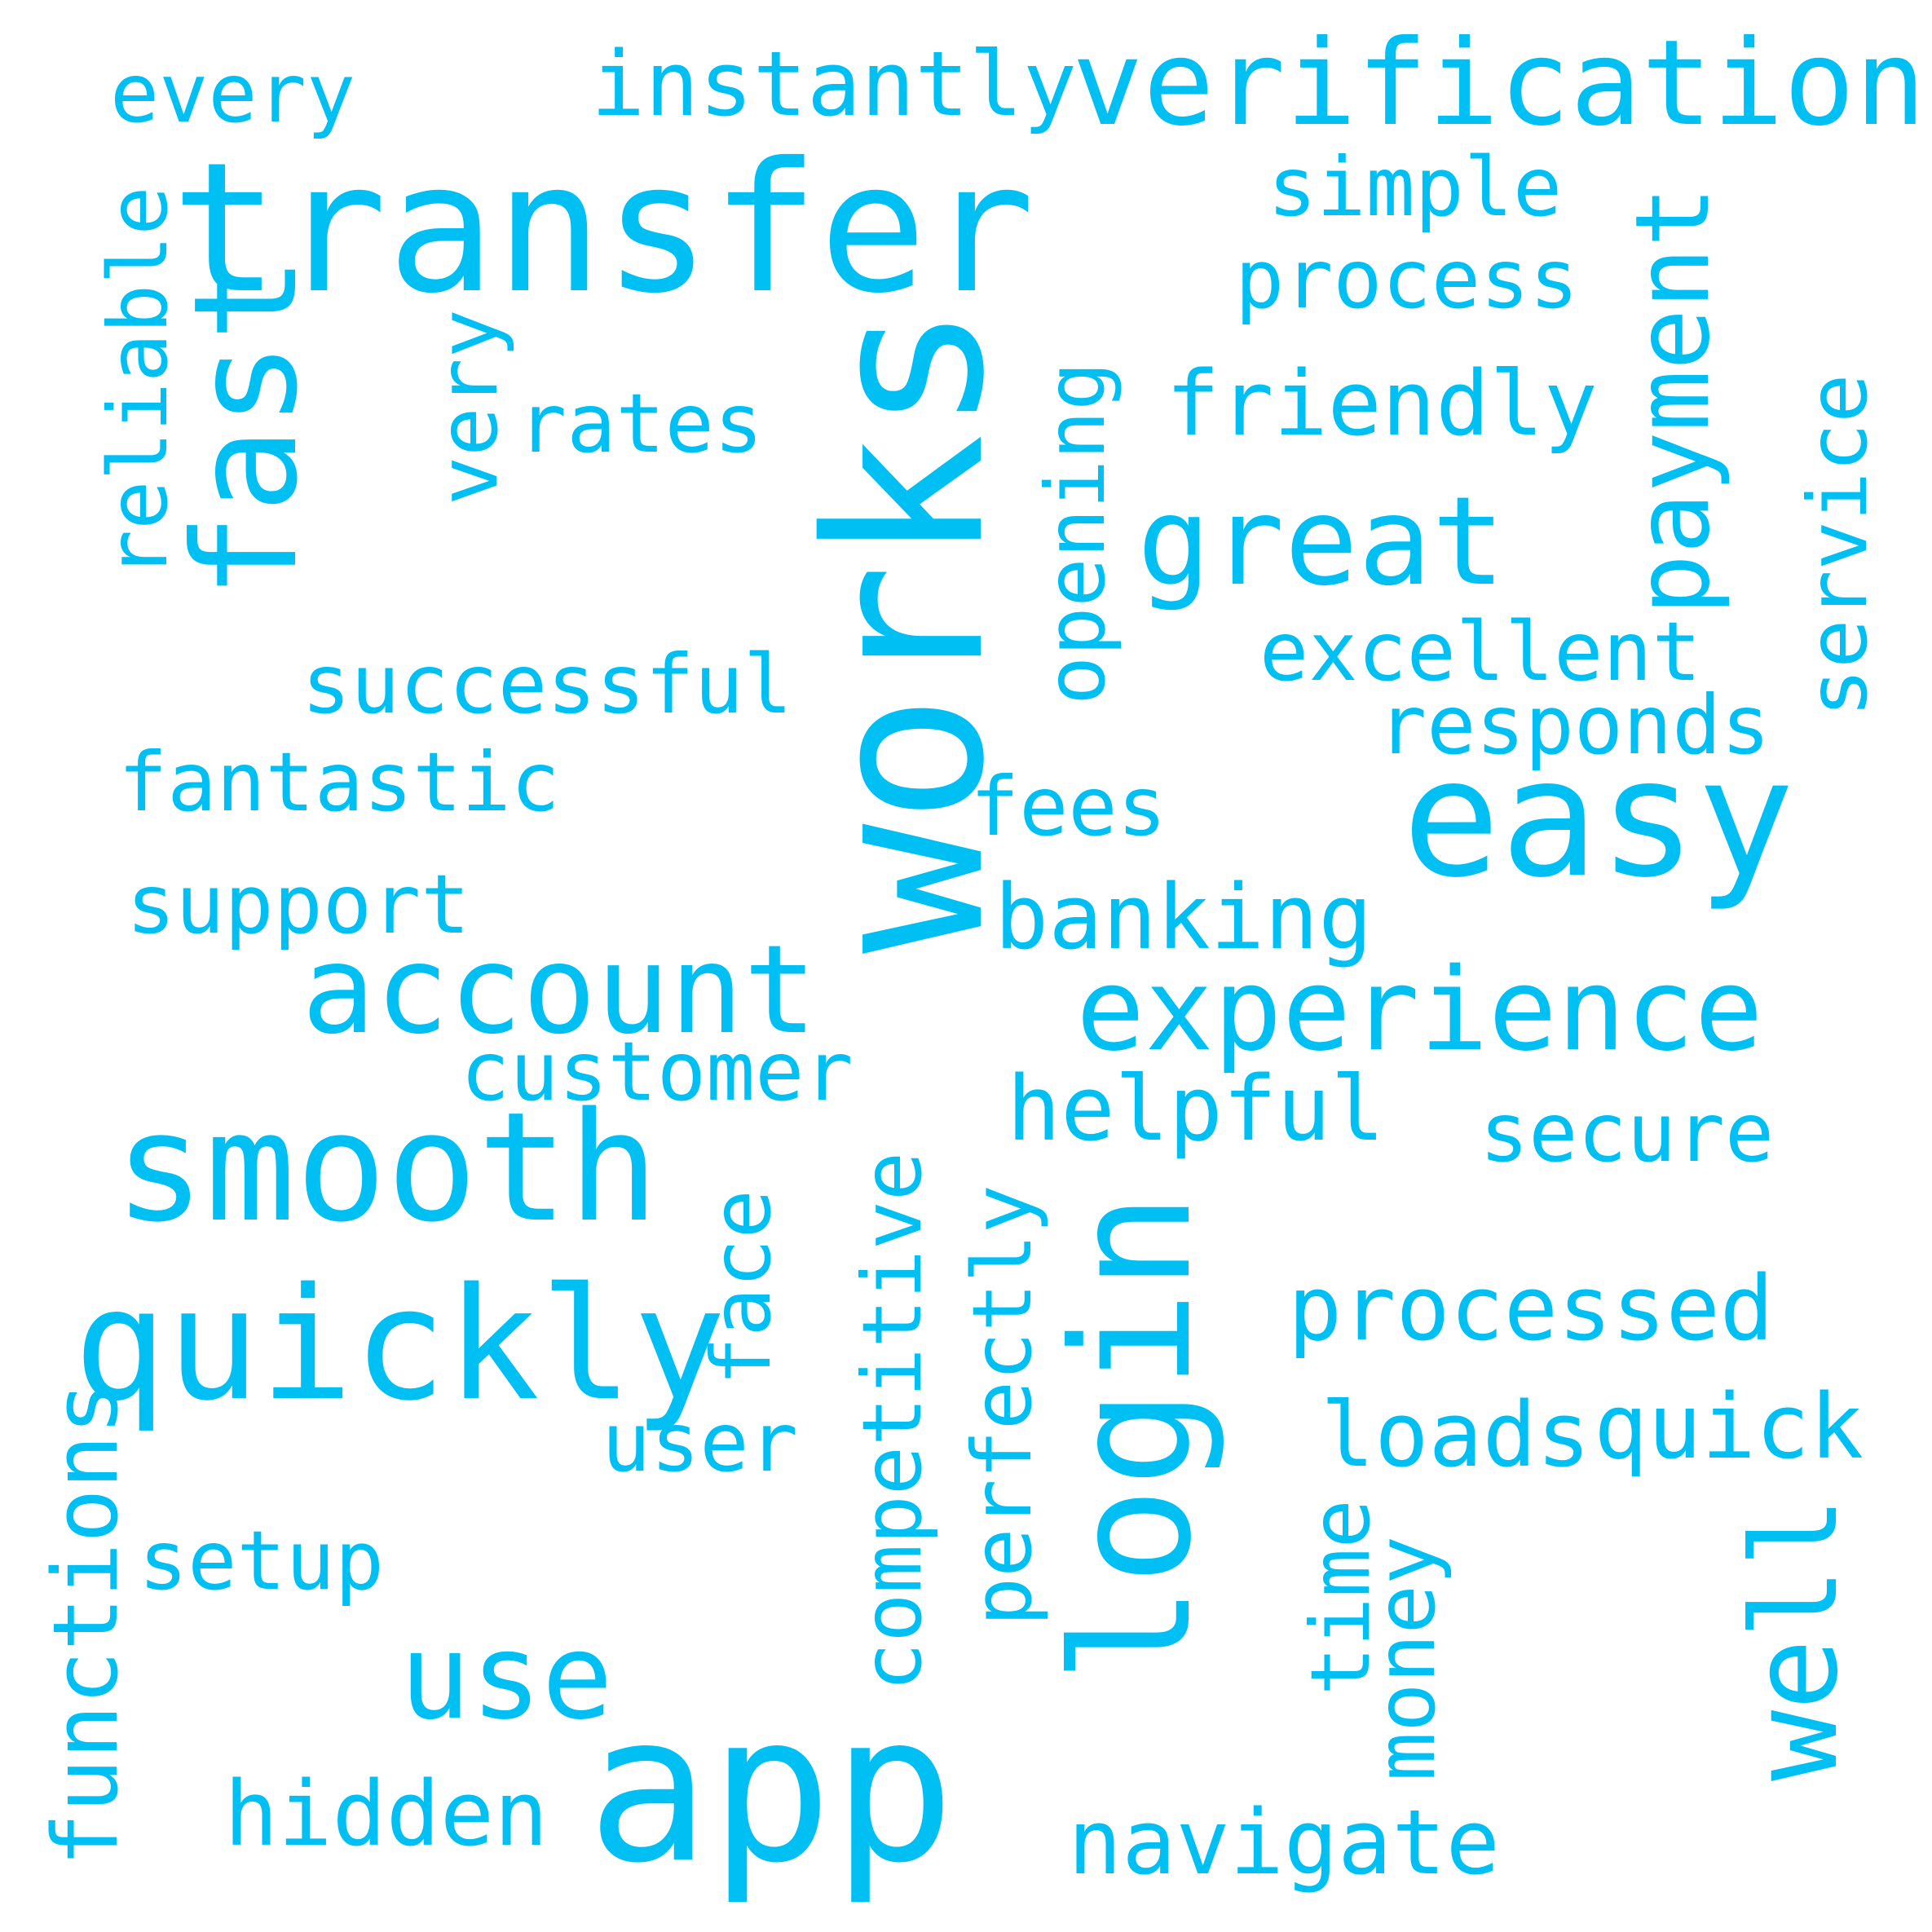 The image size is (1932, 1932). Describe the element at coordinates (1838, 545) in the screenshot. I see `word-service: service` at that location.